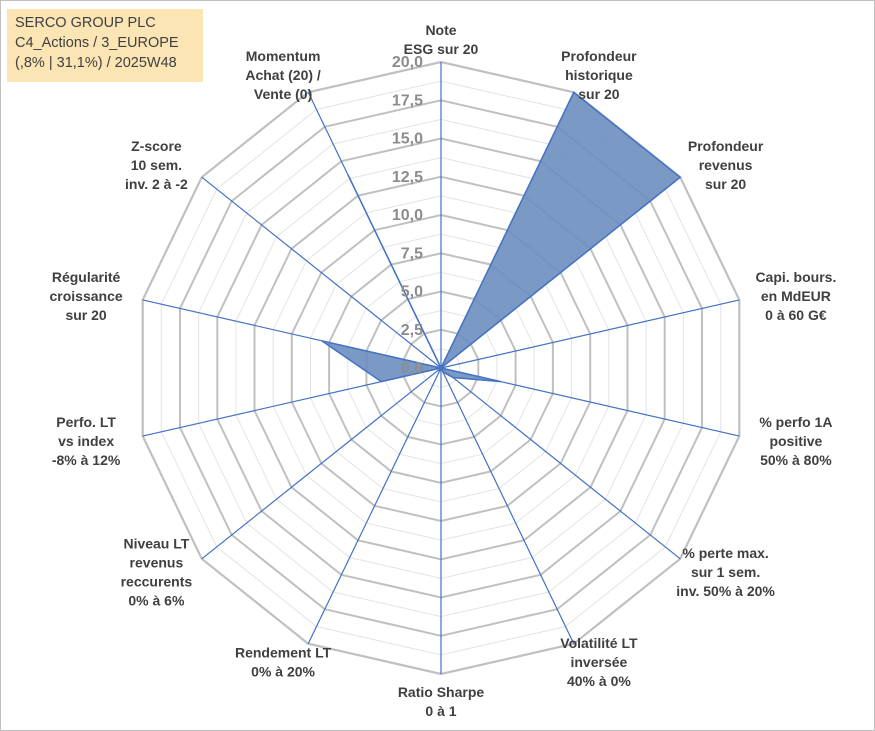 The image size is (875, 731). What do you see at coordinates (407, 177) in the screenshot?
I see `radial-tick-label: 12,5` at bounding box center [407, 177].